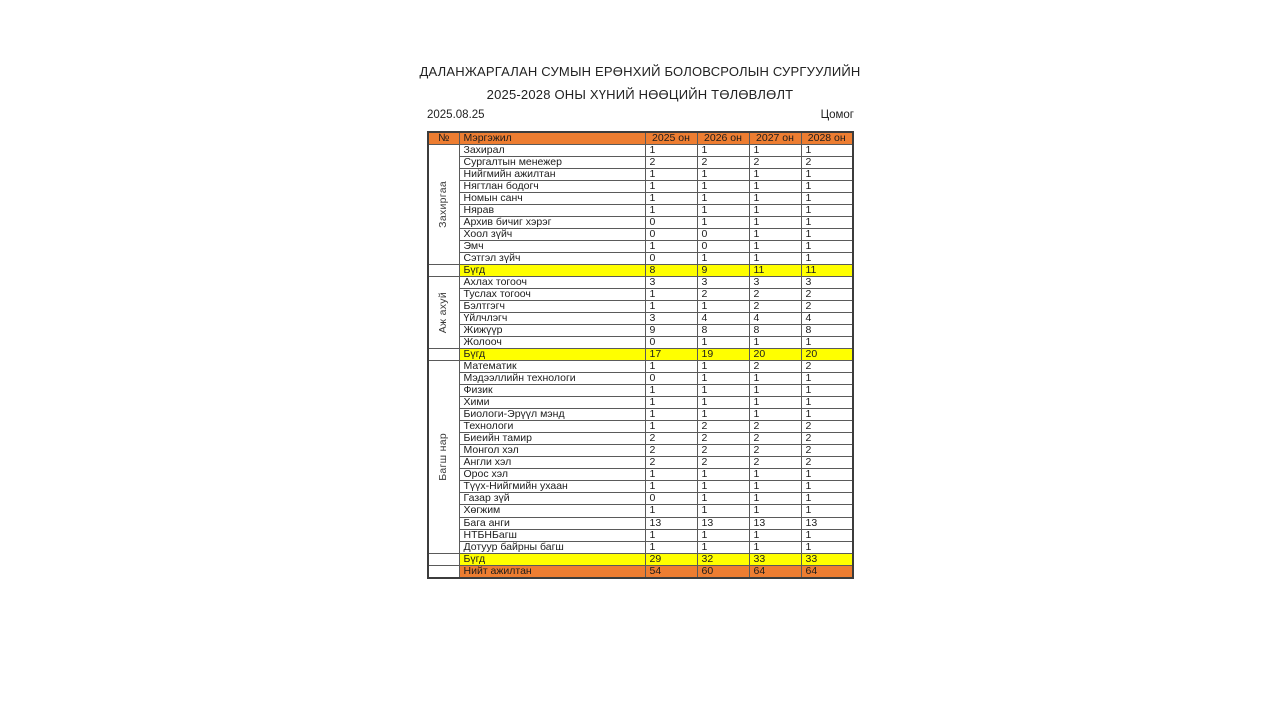 This screenshot has width=1280, height=720. I want to click on count-cell: 13, so click(723, 523).